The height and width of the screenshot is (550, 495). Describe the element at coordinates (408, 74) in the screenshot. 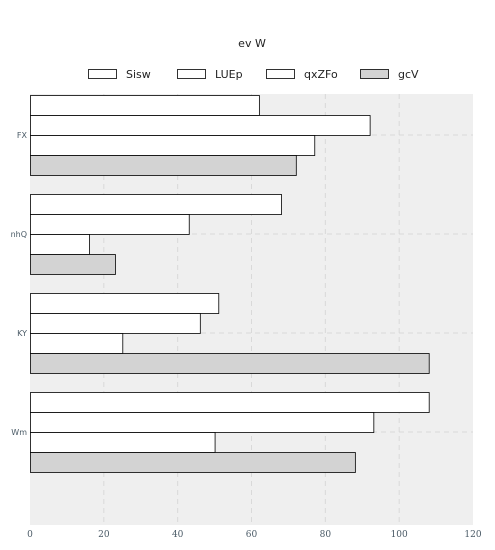

I see `legend-label: gcV` at that location.